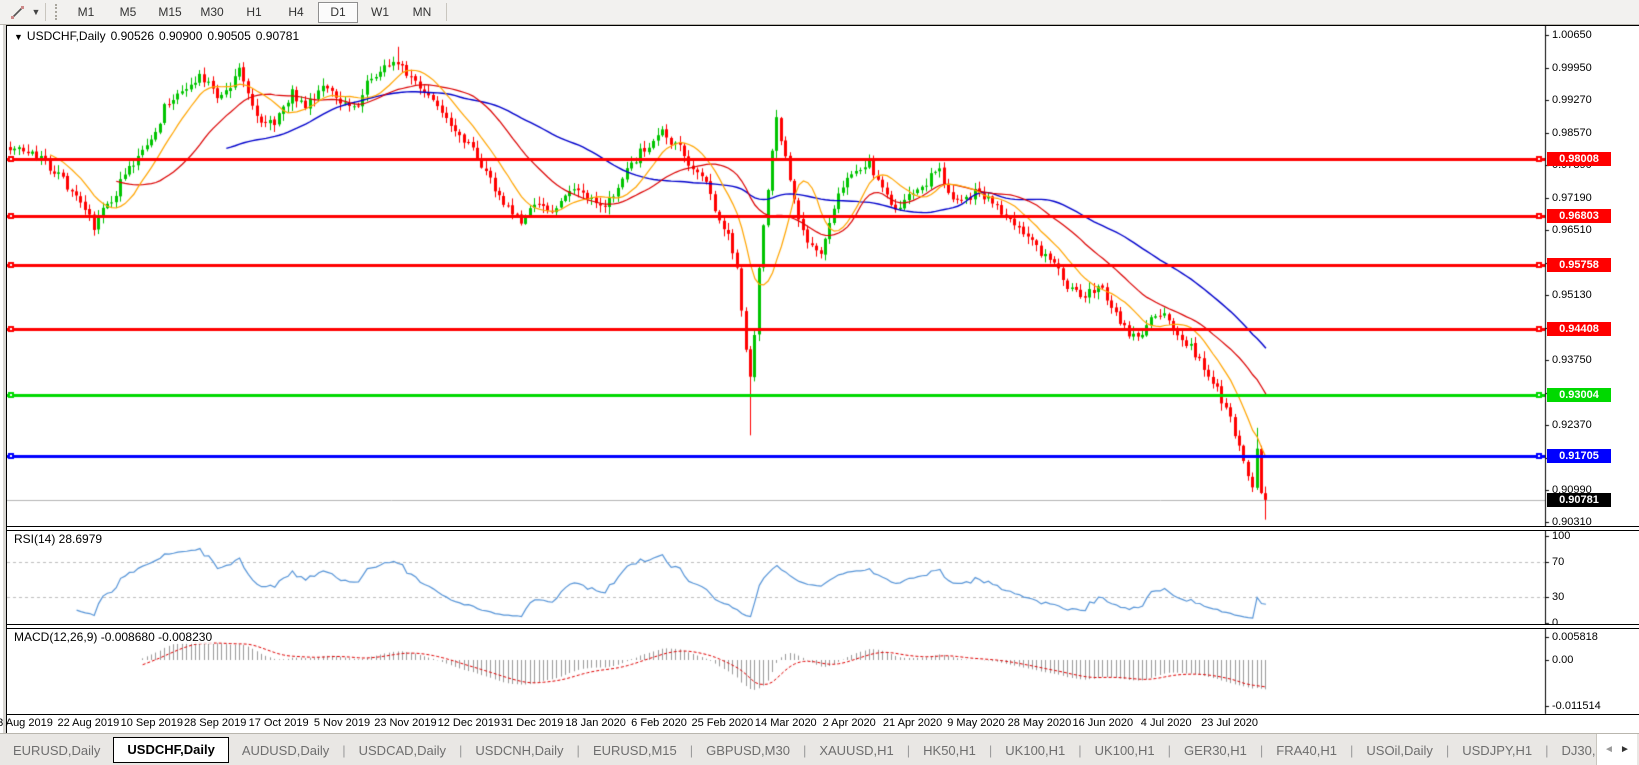  Describe the element at coordinates (296, 11) in the screenshot. I see `timeframe-button-h4: H4` at that location.